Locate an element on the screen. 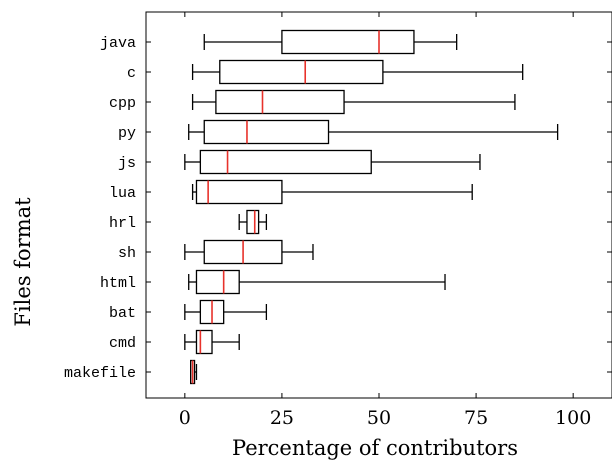  box-py is located at coordinates (373, 132).